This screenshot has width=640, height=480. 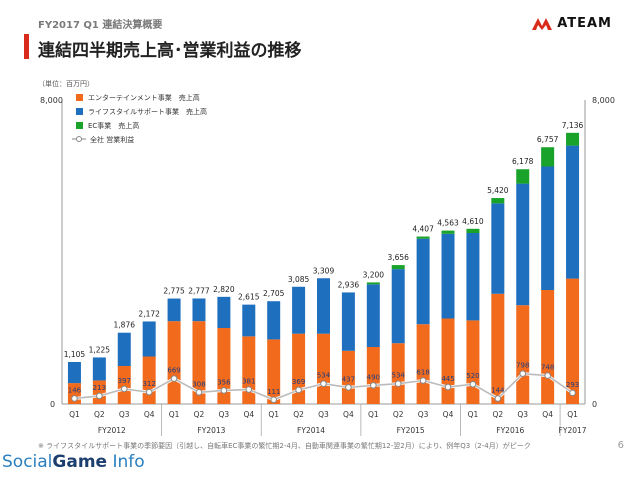 I want to click on bar-total-label: 1,105, so click(x=75, y=354).